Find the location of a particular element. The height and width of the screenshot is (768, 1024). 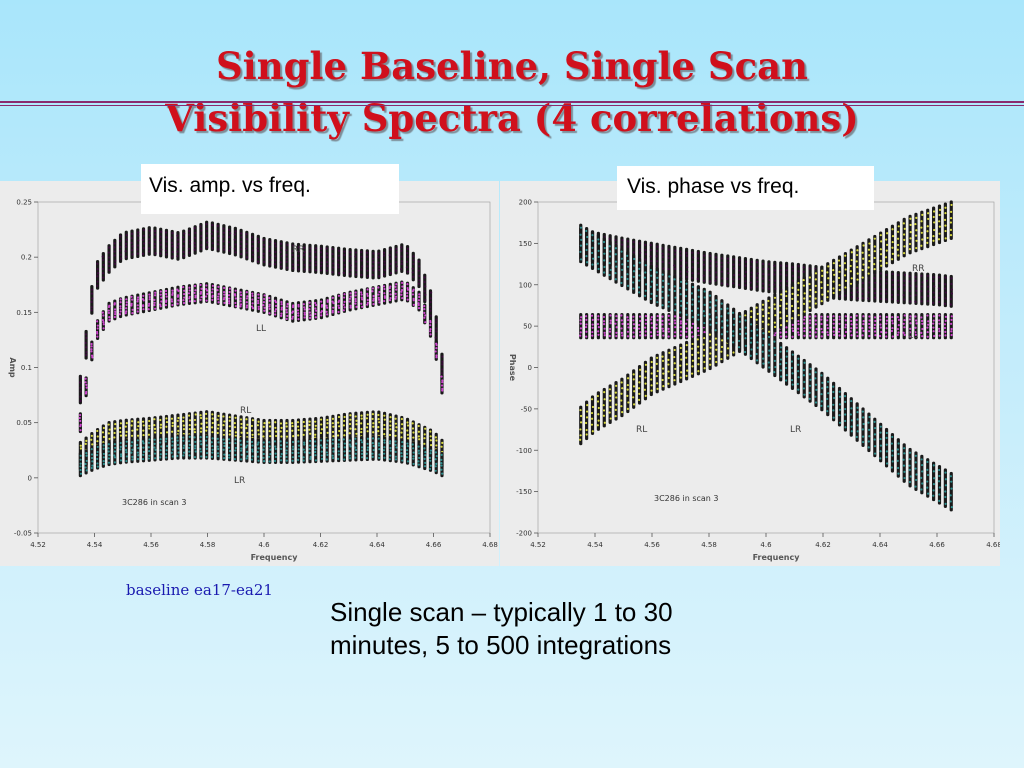

x-axis-label: Frequency is located at coordinates (275, 557).